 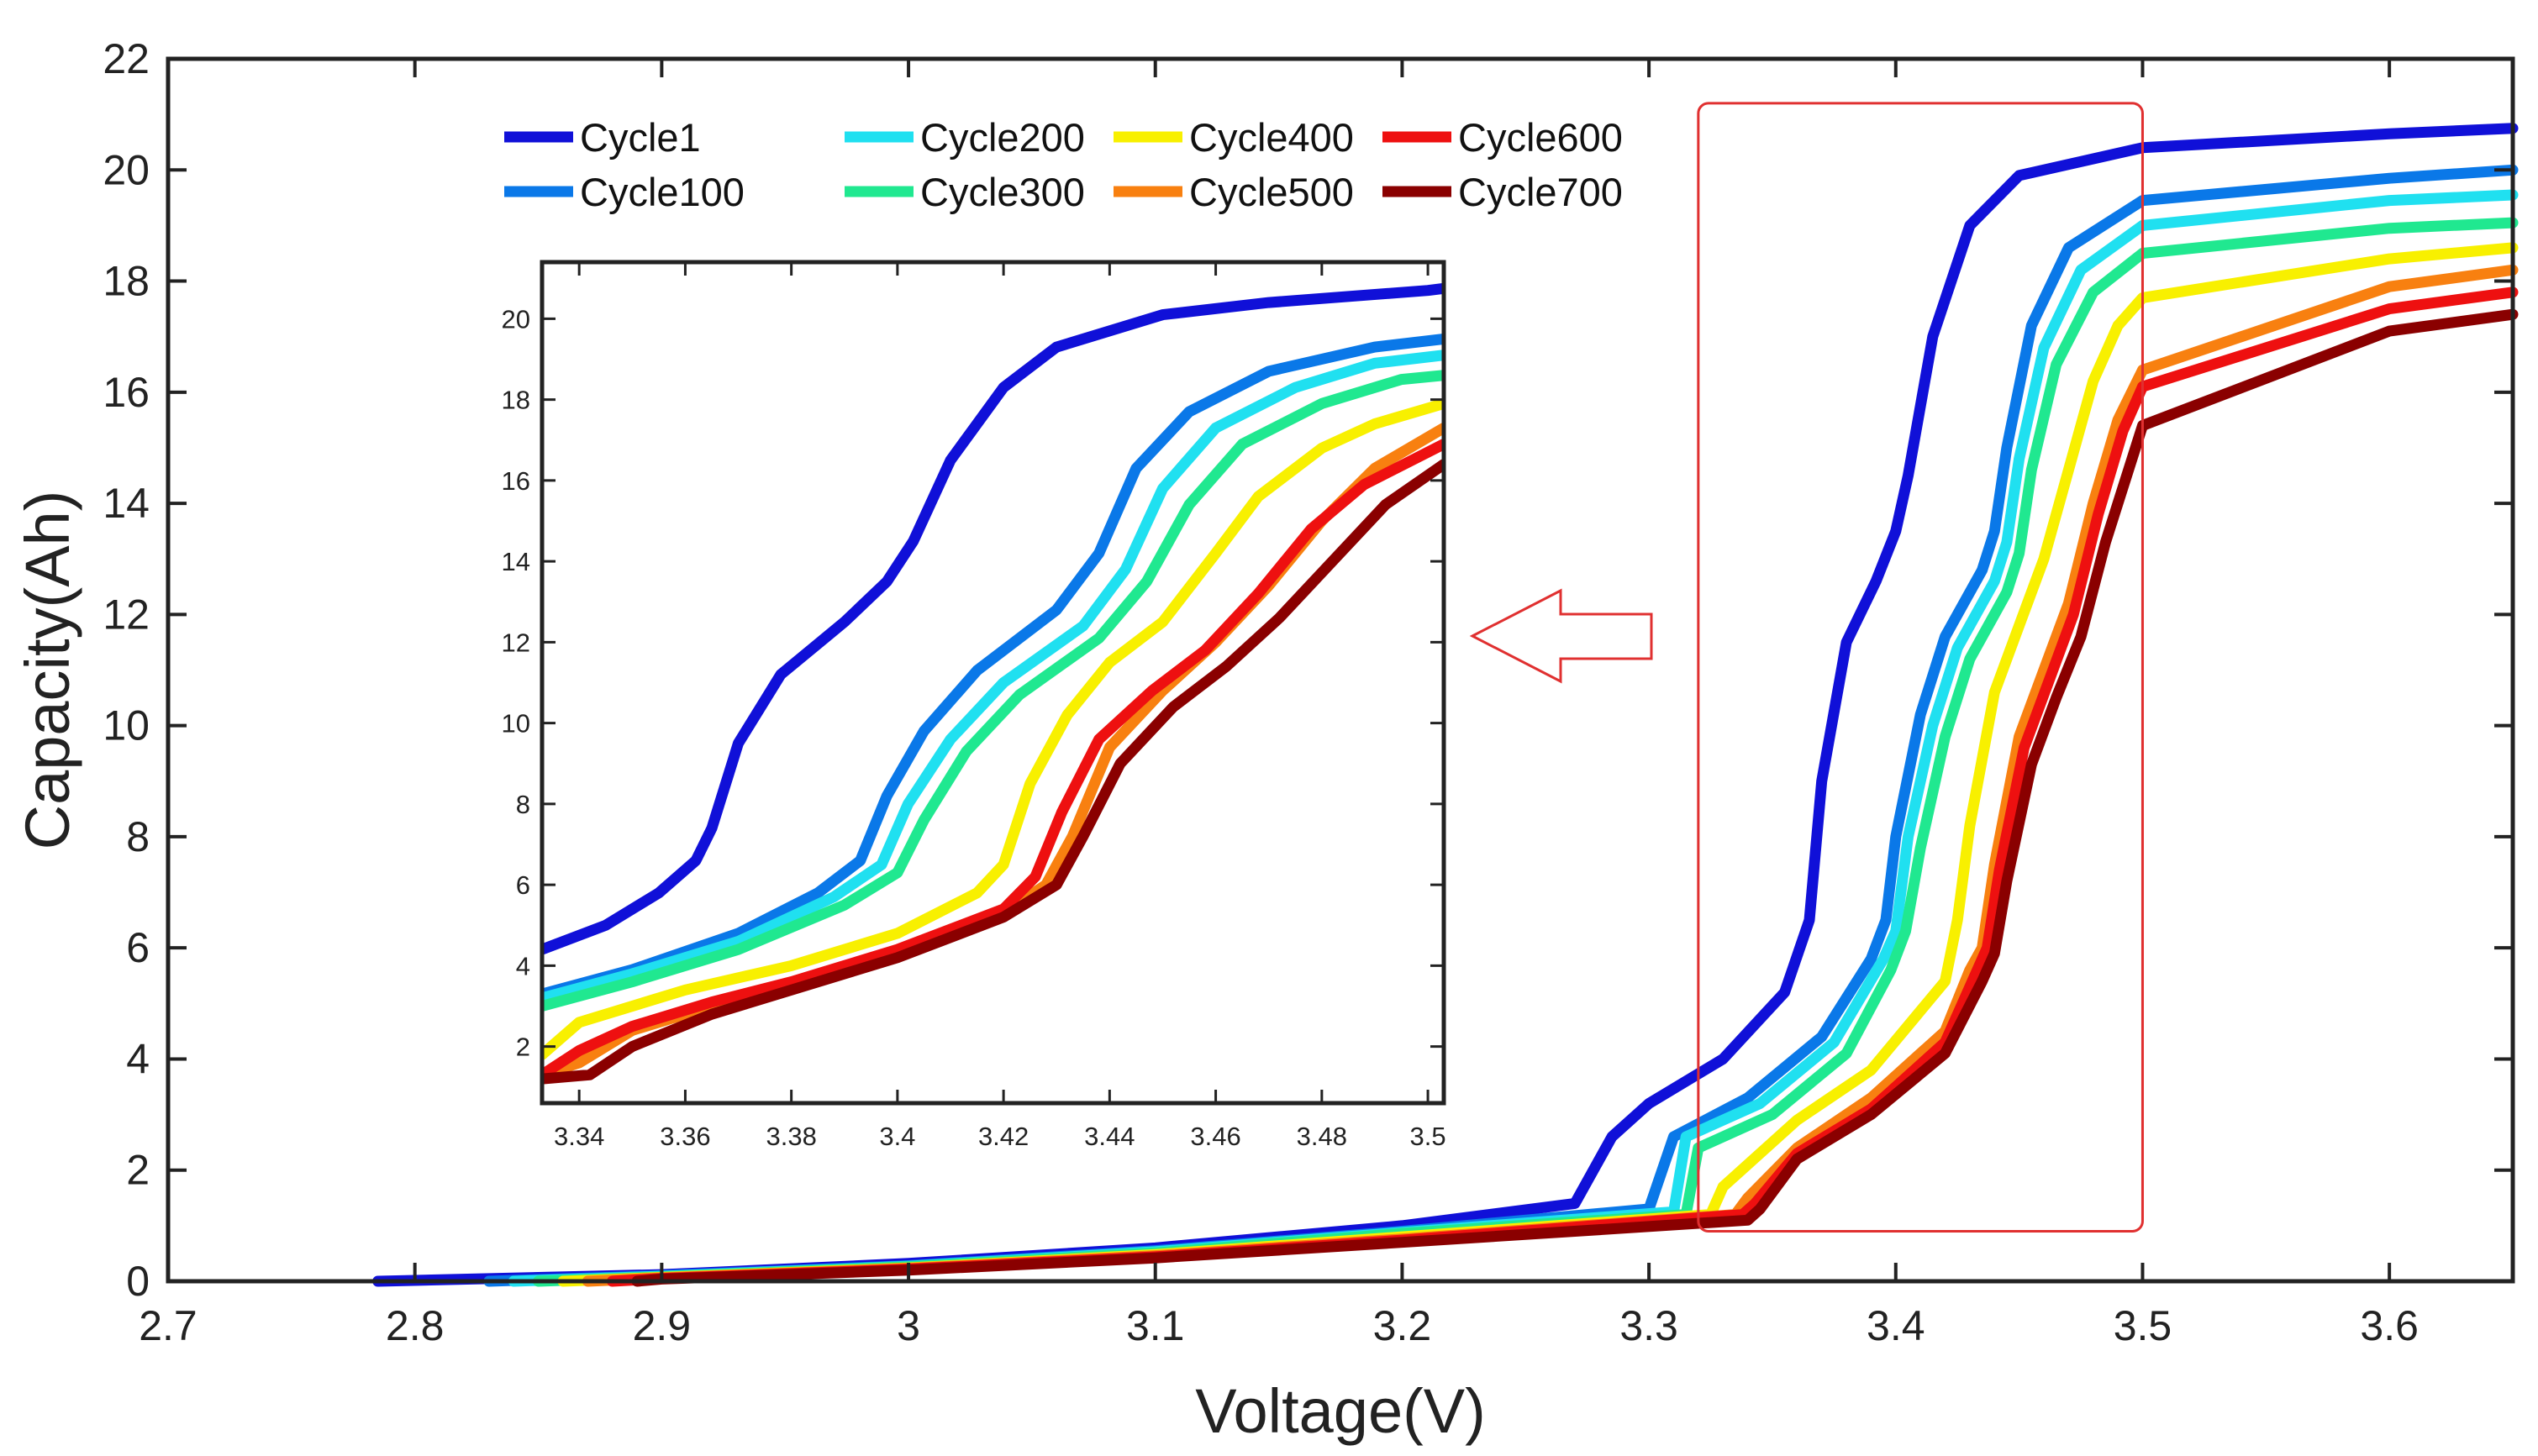 I want to click on x-tick-label: 3.2, so click(x=1402, y=1325).